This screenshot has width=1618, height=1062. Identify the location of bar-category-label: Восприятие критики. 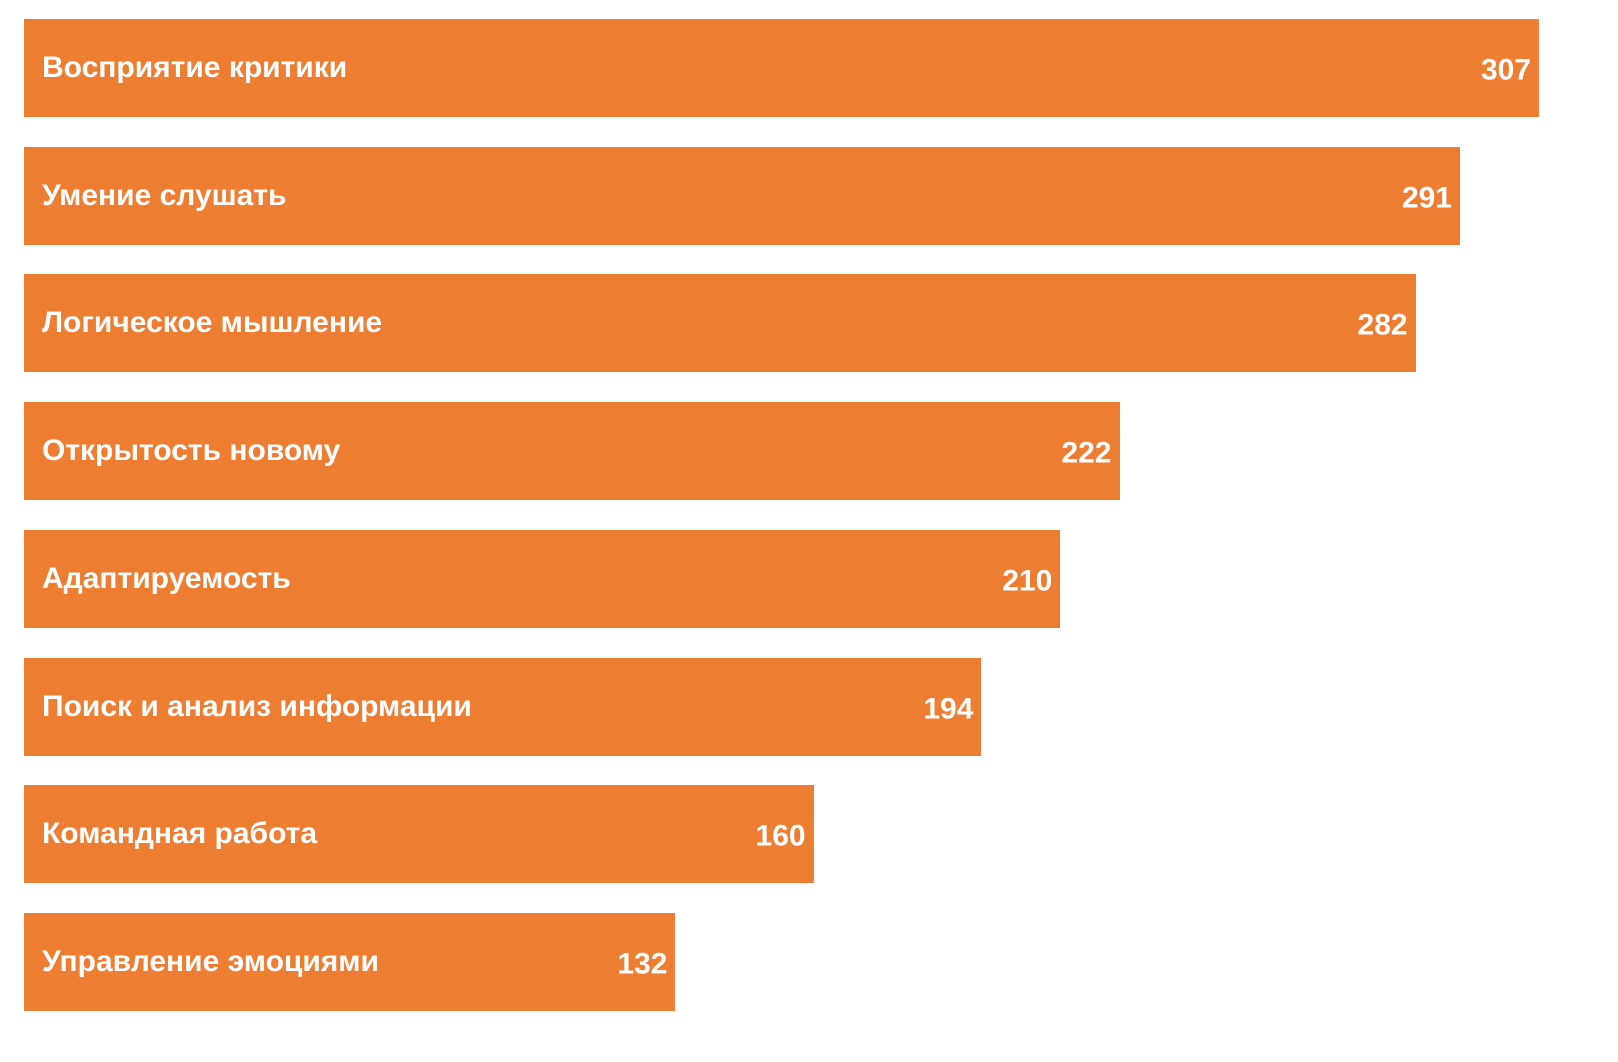
(195, 67).